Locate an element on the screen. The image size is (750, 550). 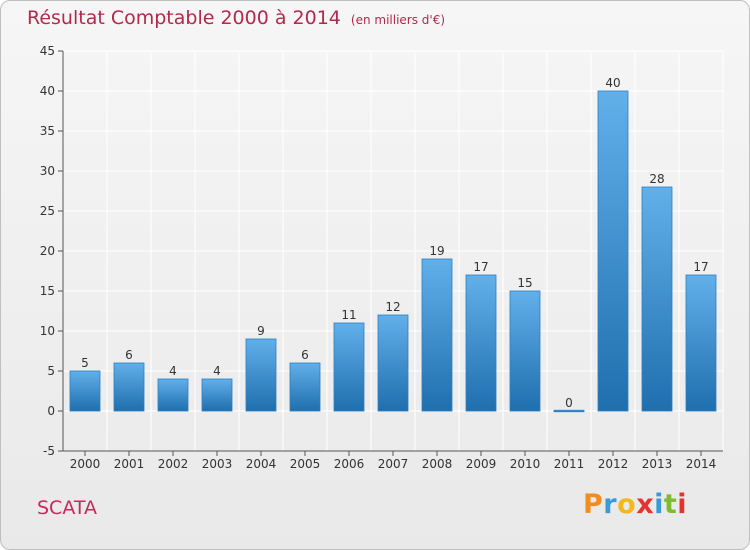
y-tick-label: 15 is located at coordinates (47, 291).